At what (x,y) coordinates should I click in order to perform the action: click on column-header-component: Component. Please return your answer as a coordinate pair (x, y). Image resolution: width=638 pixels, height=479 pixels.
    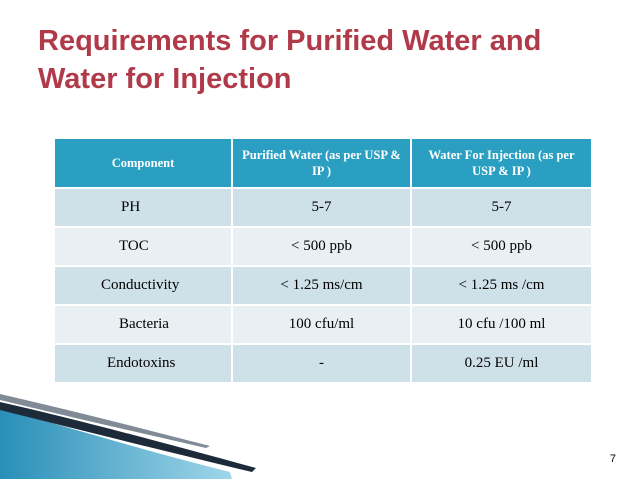
    Looking at the image, I should click on (143, 163).